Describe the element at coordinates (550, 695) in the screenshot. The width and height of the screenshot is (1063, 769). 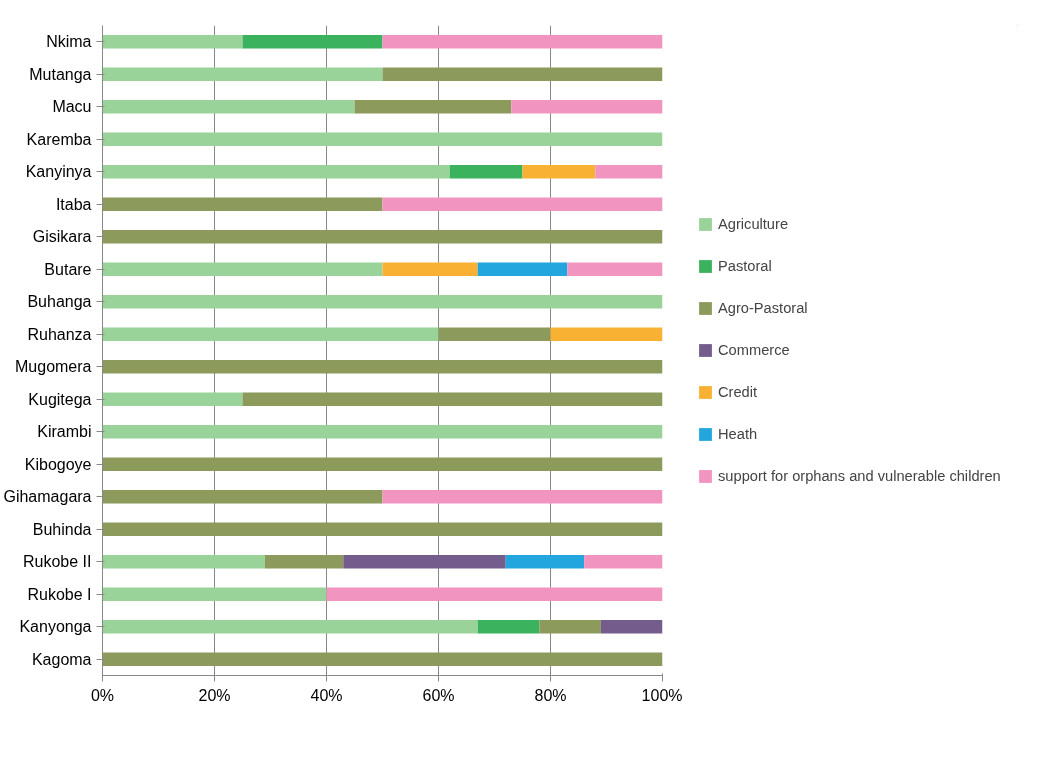
I see `x-tick-label: 80%` at that location.